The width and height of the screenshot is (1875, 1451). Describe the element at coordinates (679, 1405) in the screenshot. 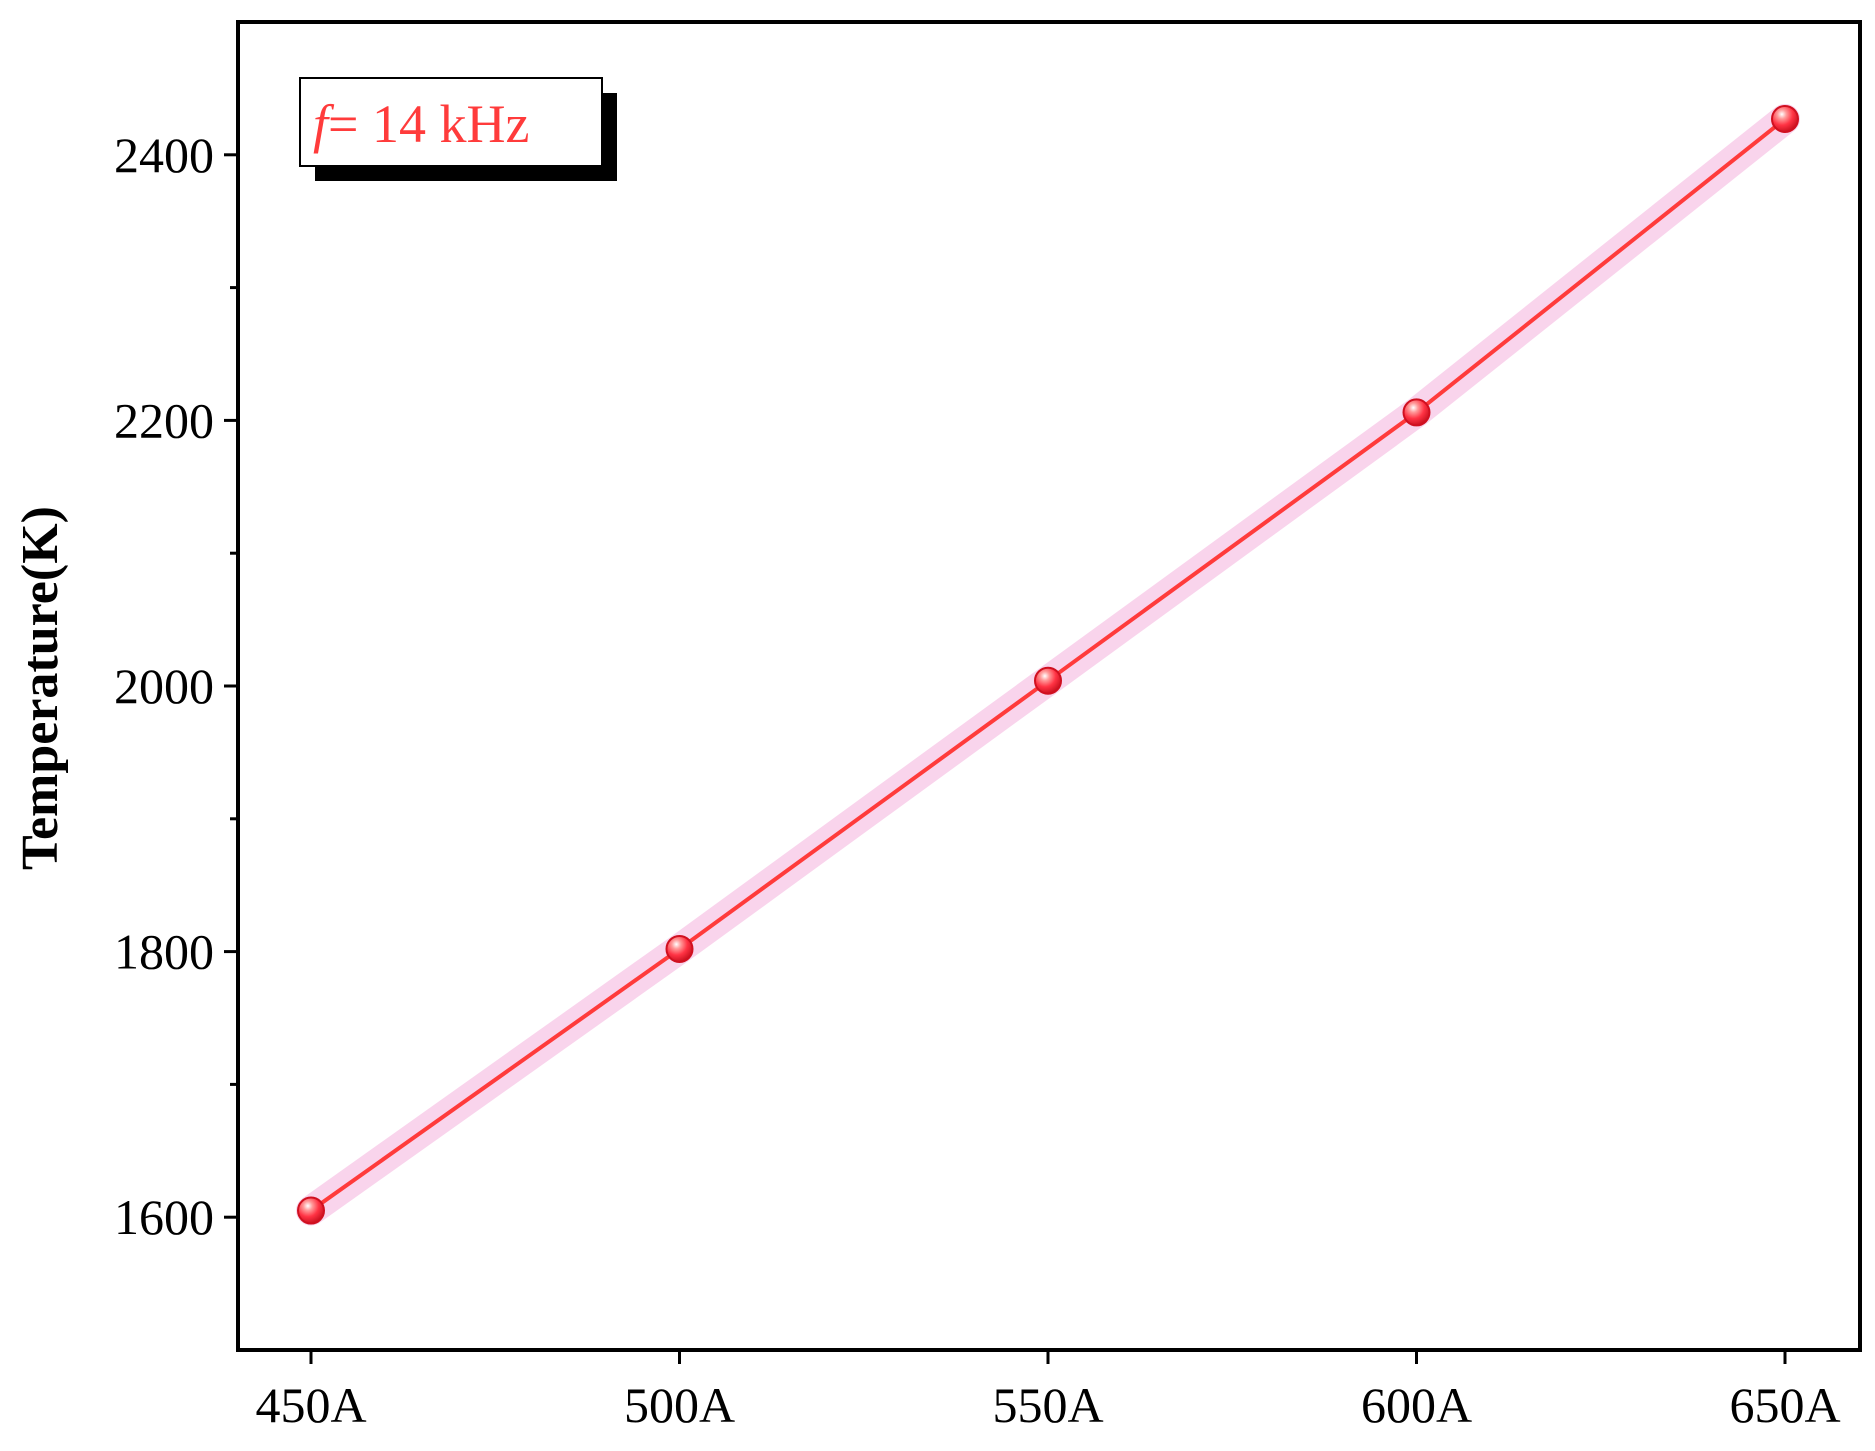

I see `x-tick-label-500A: 500A` at that location.